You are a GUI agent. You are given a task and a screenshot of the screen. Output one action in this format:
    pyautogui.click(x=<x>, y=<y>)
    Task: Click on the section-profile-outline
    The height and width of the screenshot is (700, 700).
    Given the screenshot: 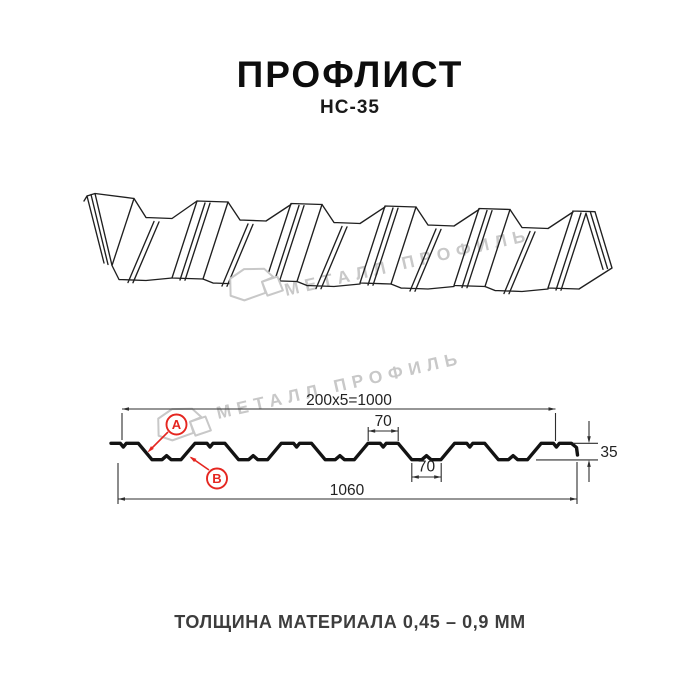 What is the action you would take?
    pyautogui.click(x=344, y=451)
    